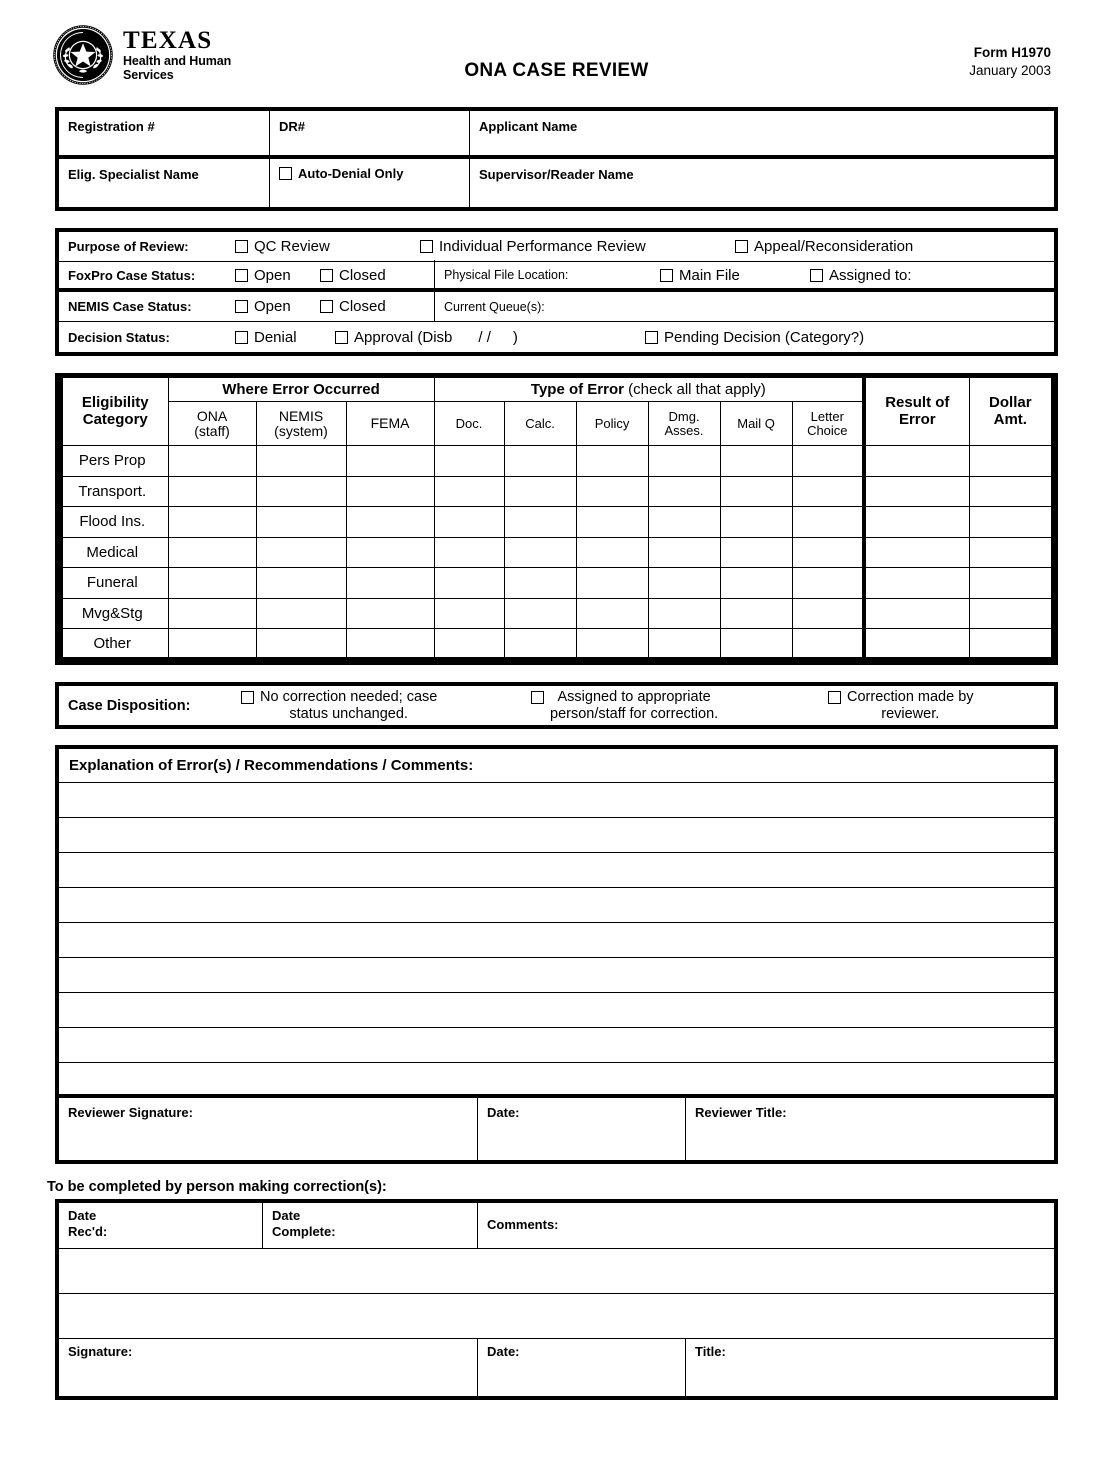 Image resolution: width=1113 pixels, height=1462 pixels. What do you see at coordinates (426, 246) in the screenshot?
I see `individual-performance-review-checkbox` at bounding box center [426, 246].